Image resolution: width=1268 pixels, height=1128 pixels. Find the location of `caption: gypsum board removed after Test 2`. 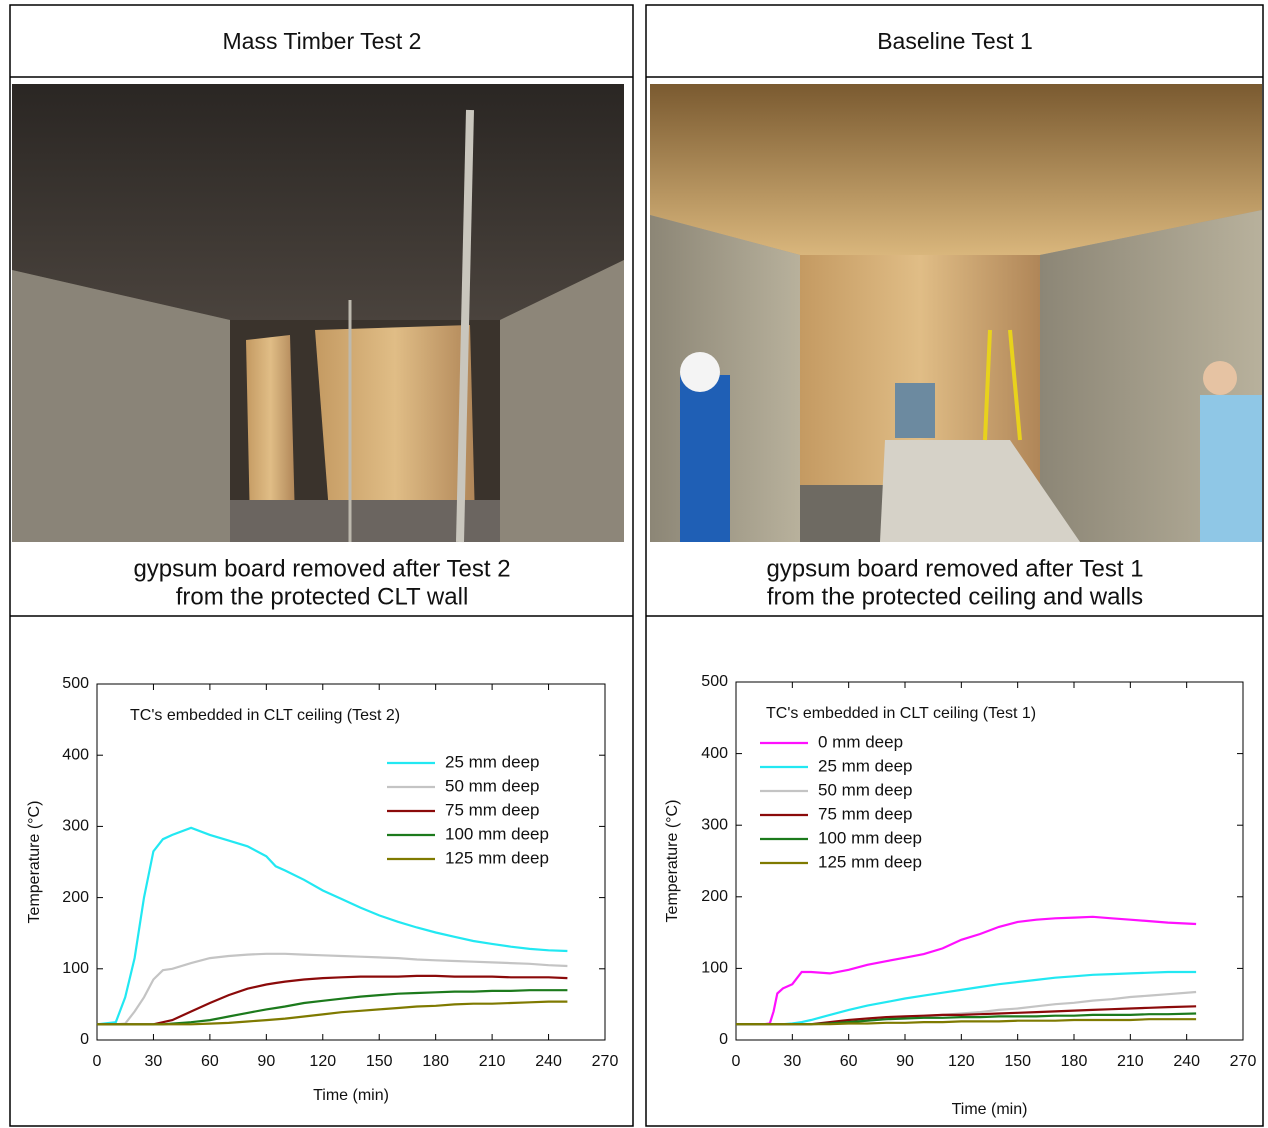

caption: gypsum board removed after Test 2 is located at coordinates (321, 568).